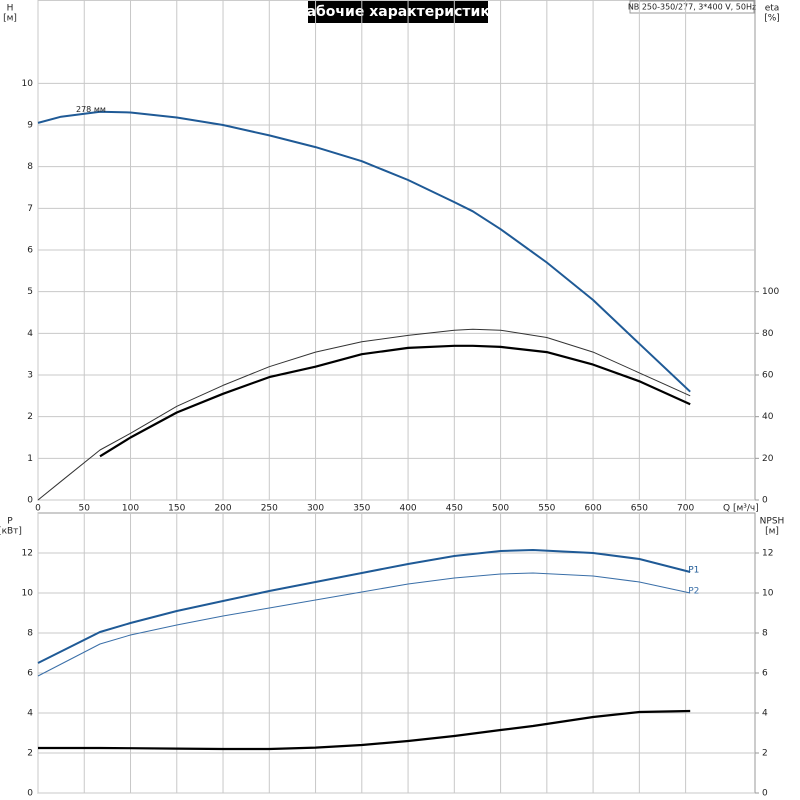  What do you see at coordinates (546, 509) in the screenshot?
I see `x-tick-label: 550` at bounding box center [546, 509].